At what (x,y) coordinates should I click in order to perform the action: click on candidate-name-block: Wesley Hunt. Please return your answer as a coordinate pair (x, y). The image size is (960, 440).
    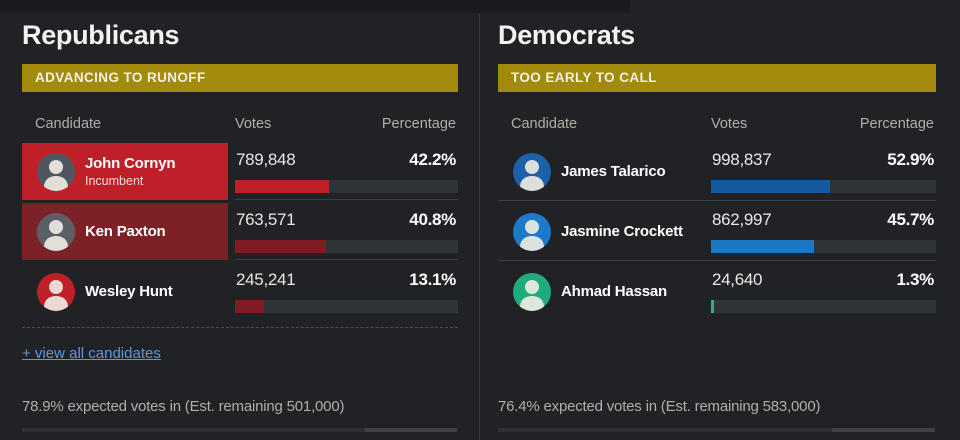
    Looking at the image, I should click on (129, 291).